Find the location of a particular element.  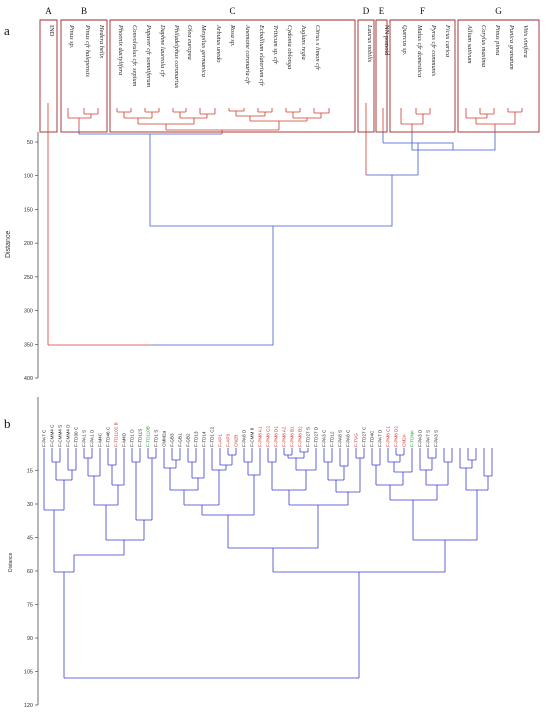

leaf-label: F-CMM4 C is located at coordinates (52, 435).